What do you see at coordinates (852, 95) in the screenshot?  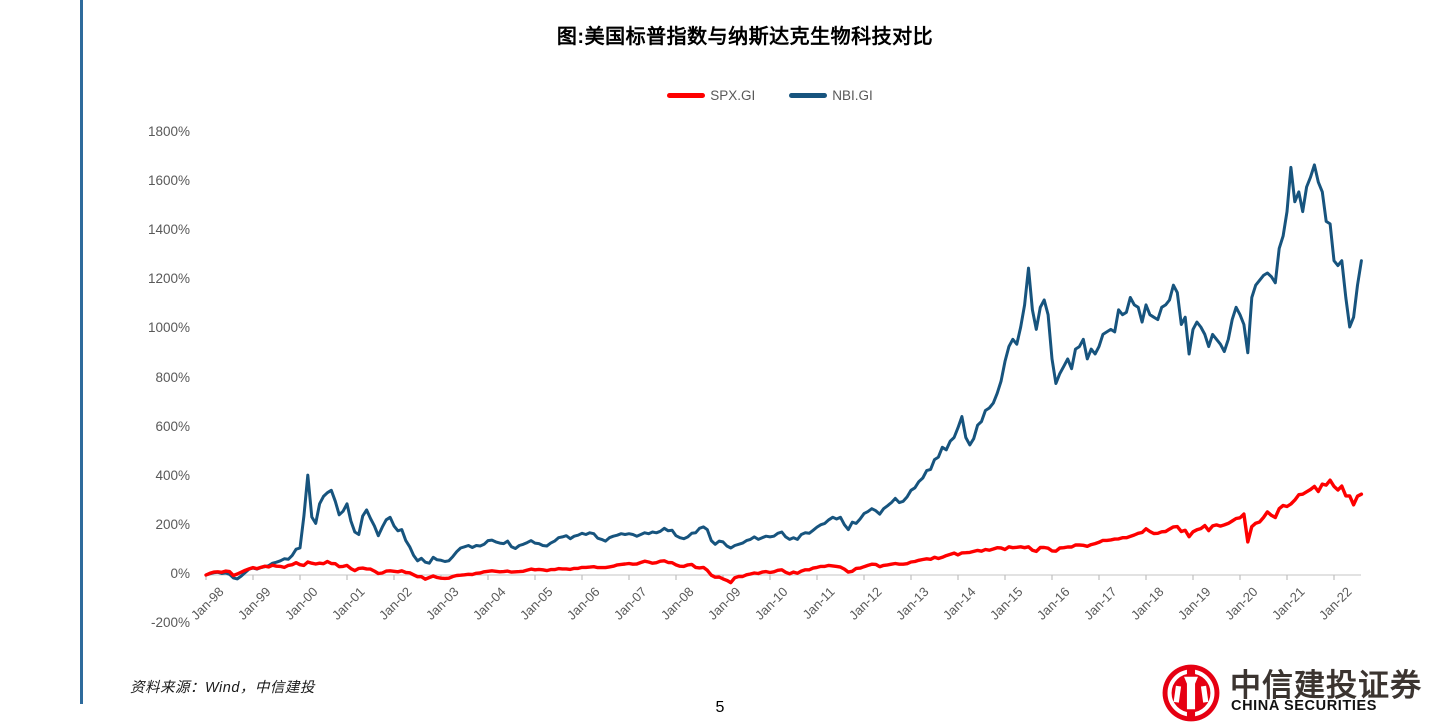 I see `legend-label-nbi: NBI.GI` at bounding box center [852, 95].